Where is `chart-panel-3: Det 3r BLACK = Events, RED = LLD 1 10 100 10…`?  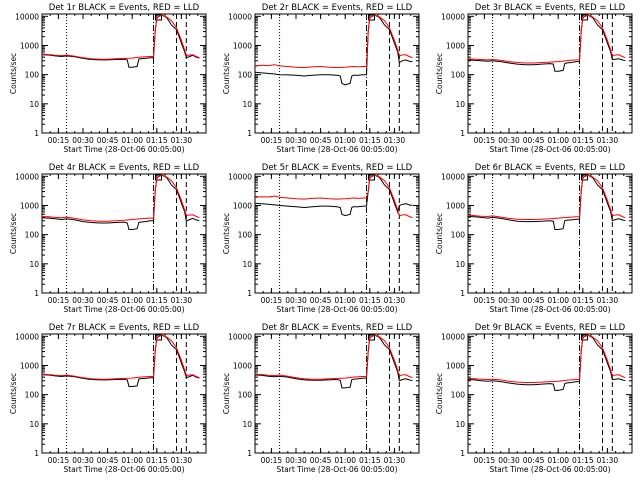
chart-panel-3: Det 3r BLACK = Events, RED = LLD 1 10 100 10… is located at coordinates (534, 78).